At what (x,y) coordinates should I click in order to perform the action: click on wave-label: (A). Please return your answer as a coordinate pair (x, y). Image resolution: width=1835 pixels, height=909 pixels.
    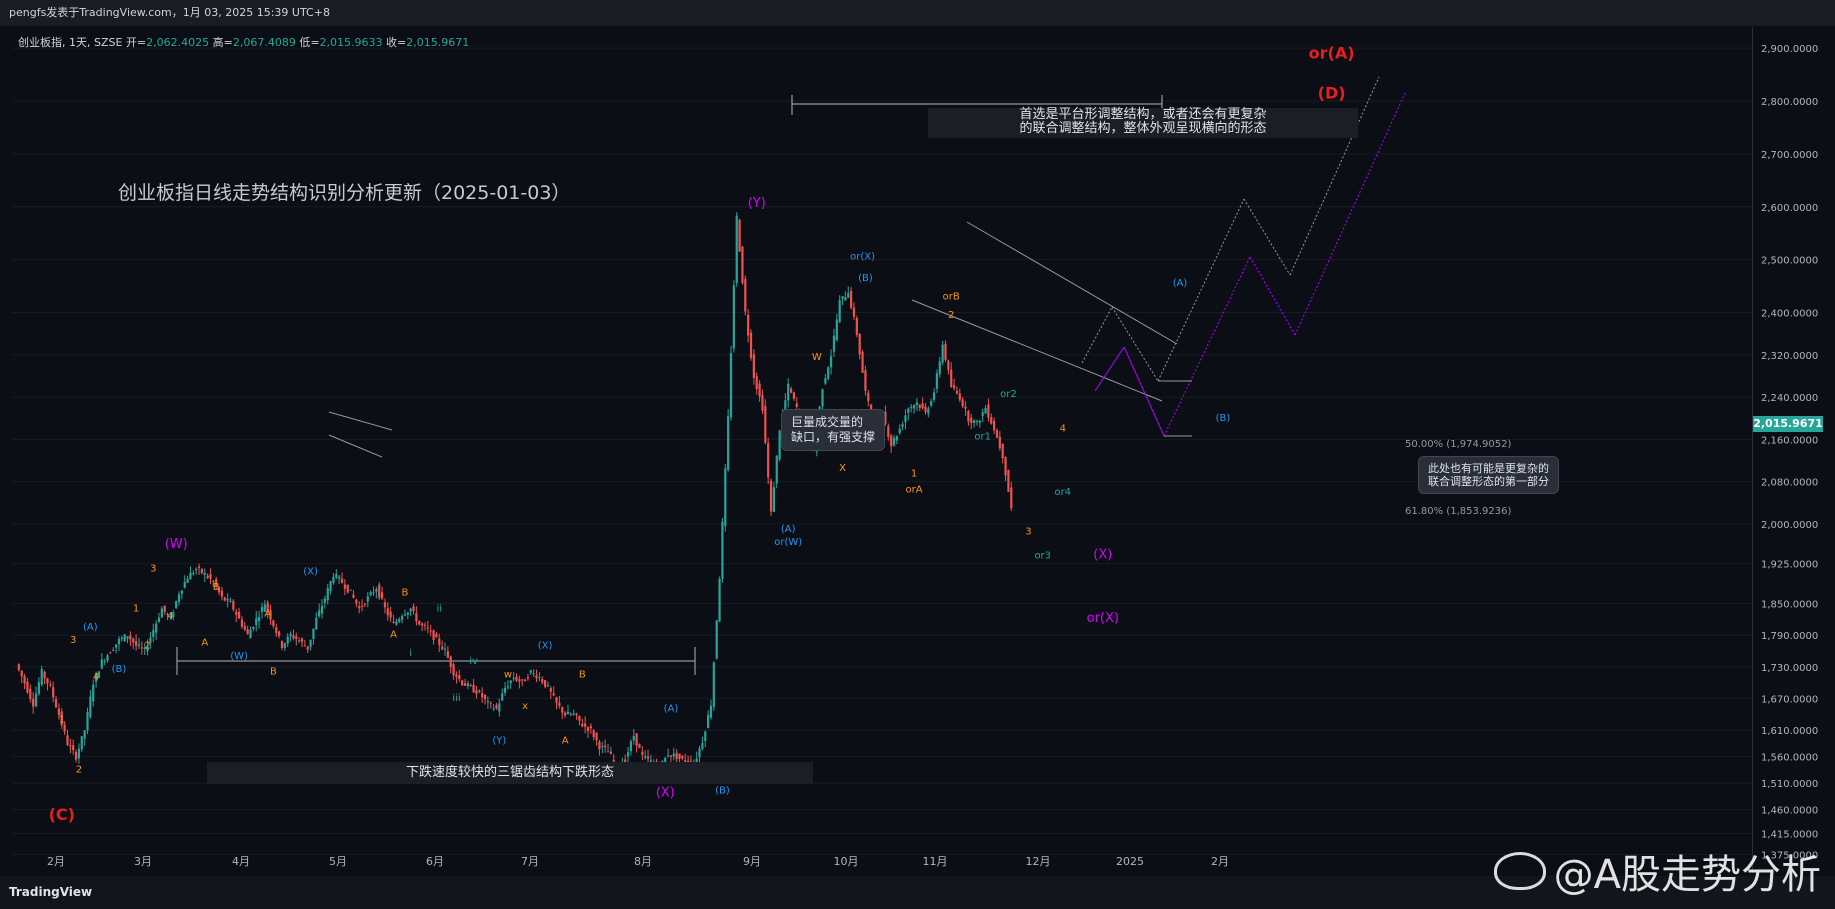
    Looking at the image, I should click on (788, 529).